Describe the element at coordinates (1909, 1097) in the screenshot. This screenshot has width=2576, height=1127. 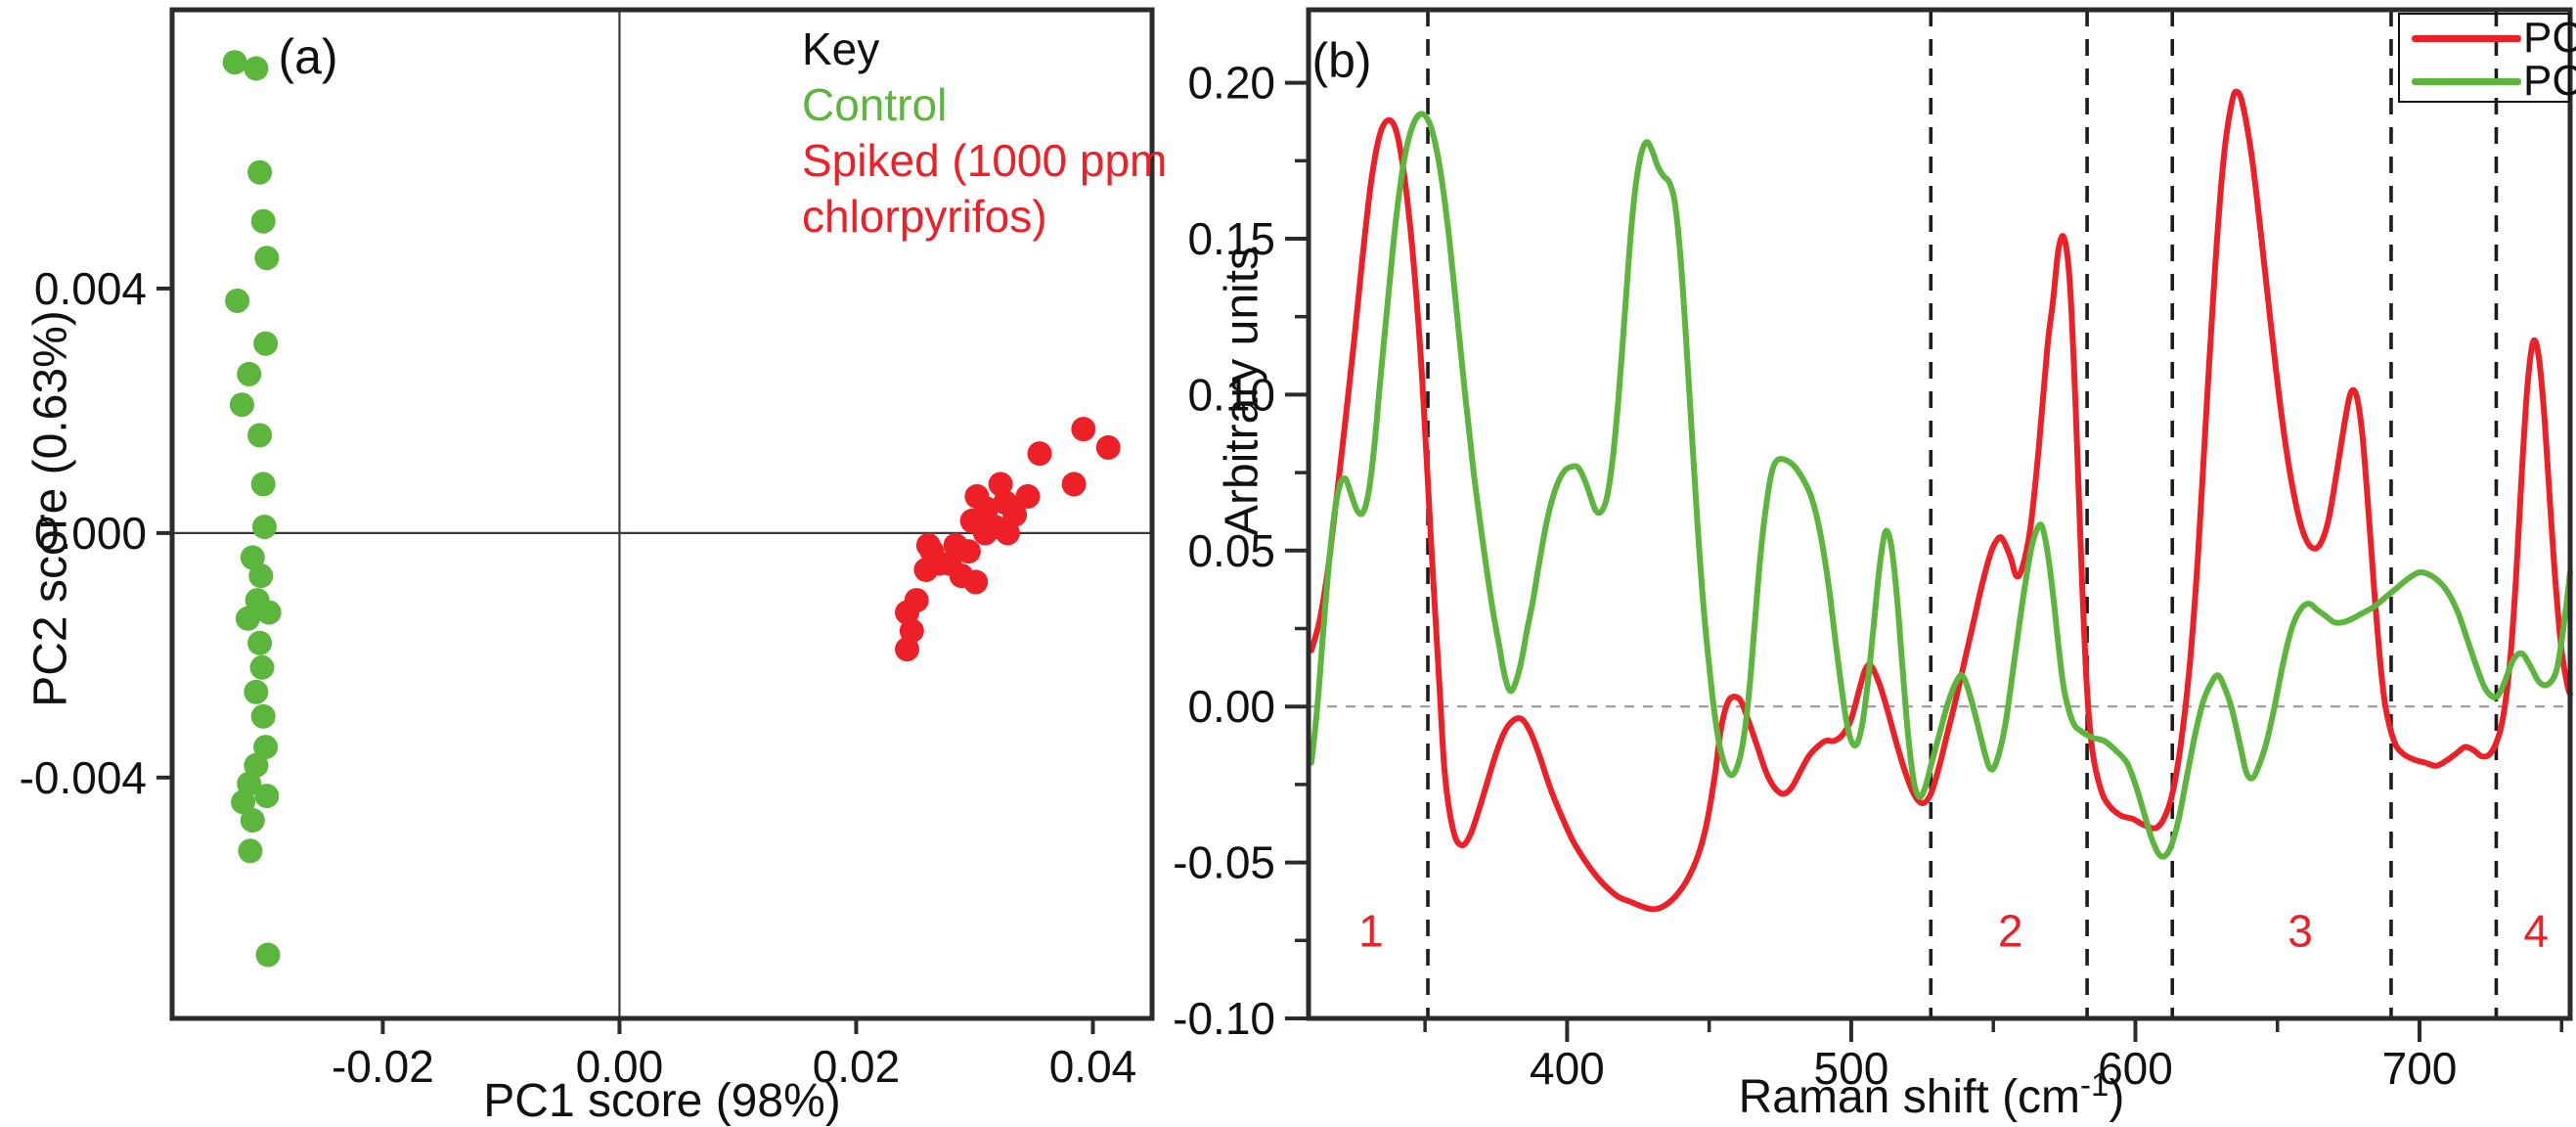
I see `raman-shift-label-main: Raman shift (cm` at that location.